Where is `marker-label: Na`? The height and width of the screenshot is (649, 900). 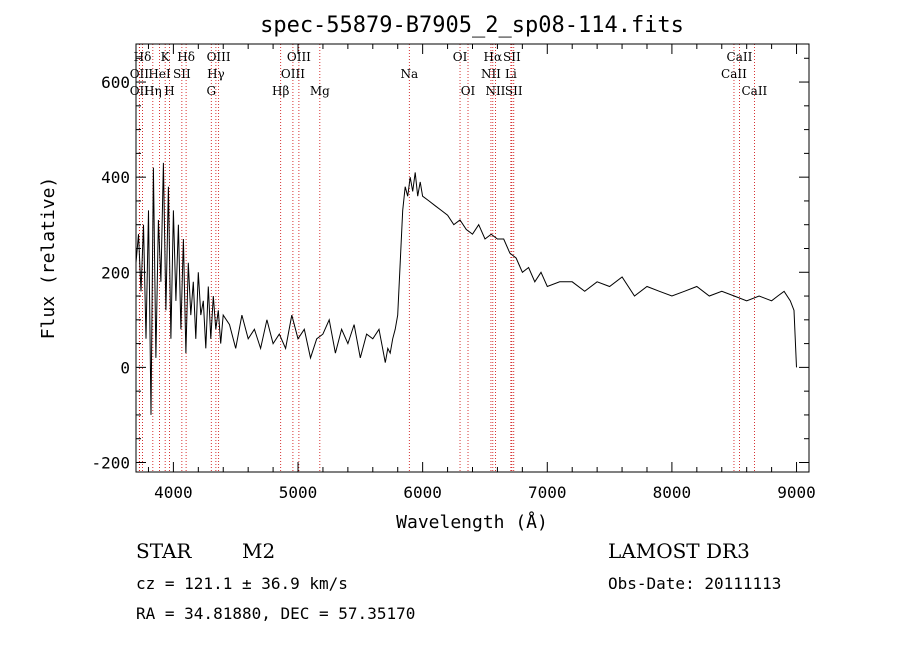
marker-label: Na is located at coordinates (409, 74).